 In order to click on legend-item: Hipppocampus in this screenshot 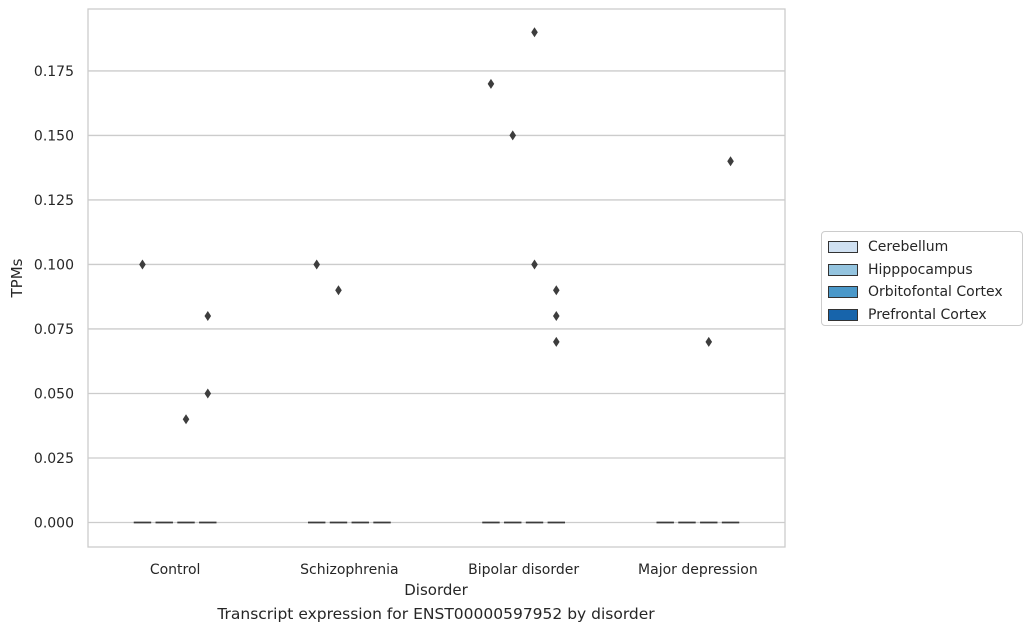, I will do `click(922, 270)`.